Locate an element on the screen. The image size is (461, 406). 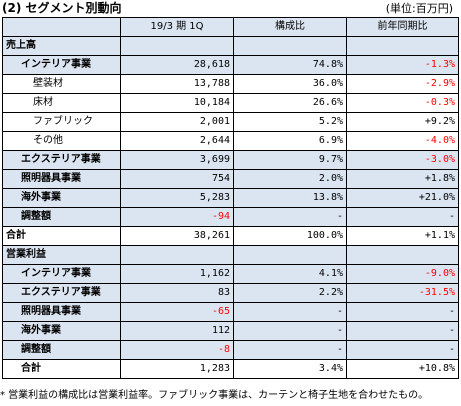
value-cell: -65 is located at coordinates (177, 312).